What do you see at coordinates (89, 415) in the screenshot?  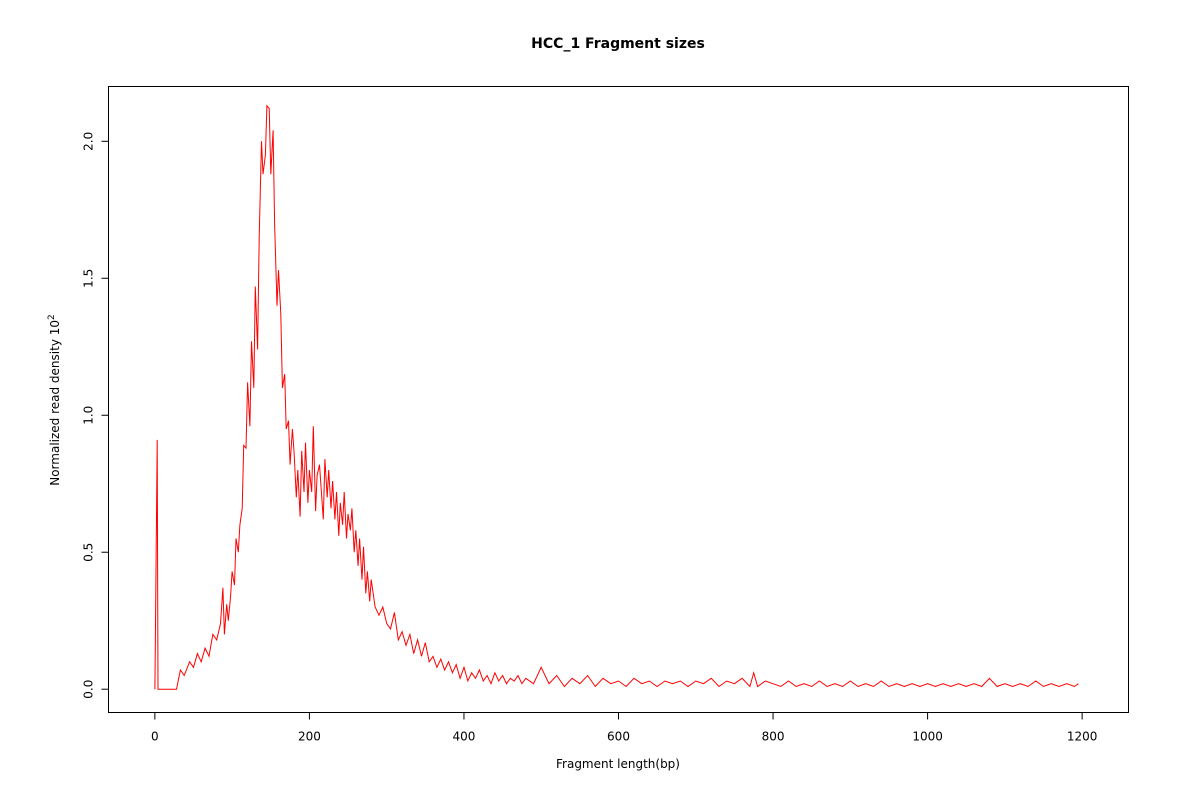 I see `y-tick-label: 1.0` at bounding box center [89, 415].